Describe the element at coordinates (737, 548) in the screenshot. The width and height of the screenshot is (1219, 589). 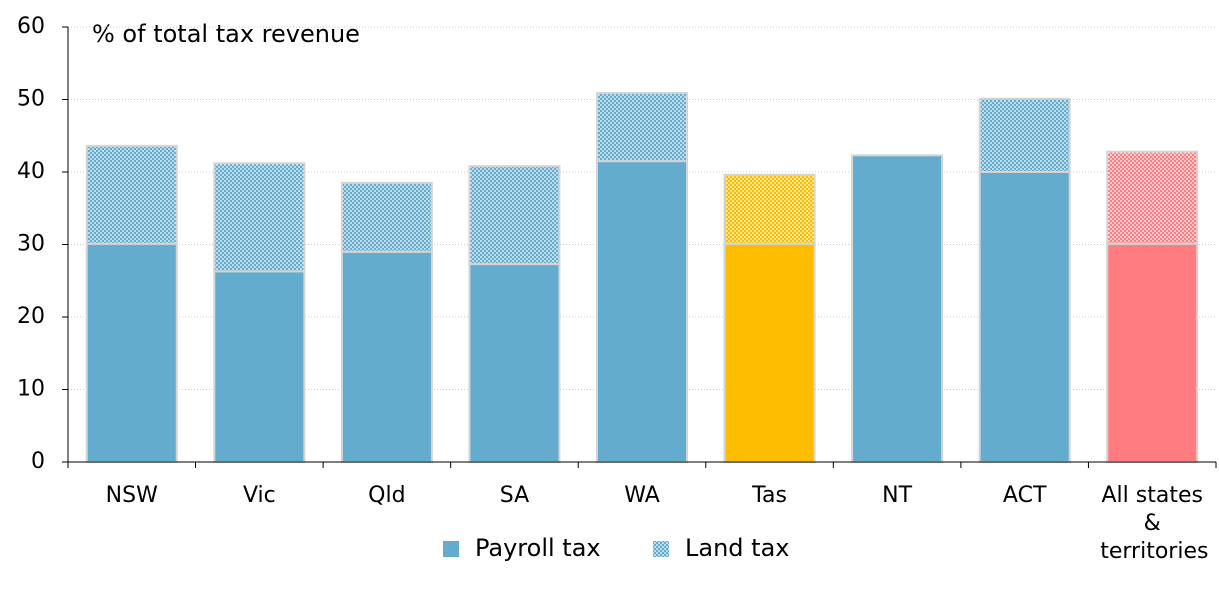
I see `legend-label: Land tax` at that location.